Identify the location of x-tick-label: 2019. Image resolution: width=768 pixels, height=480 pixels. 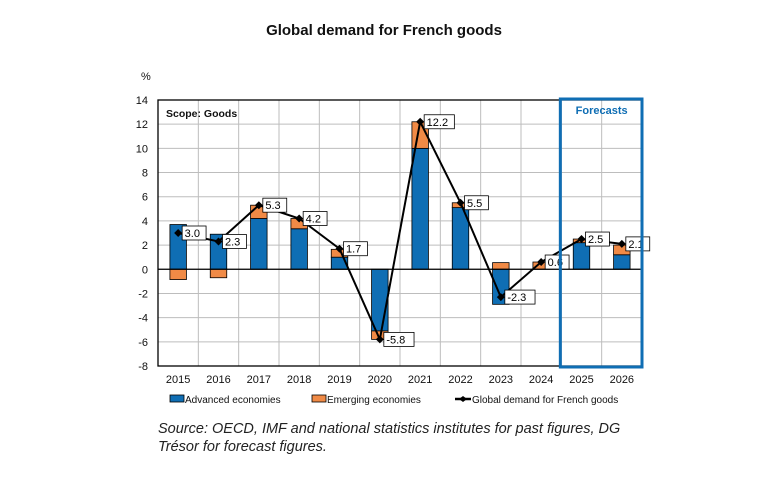
(339, 380).